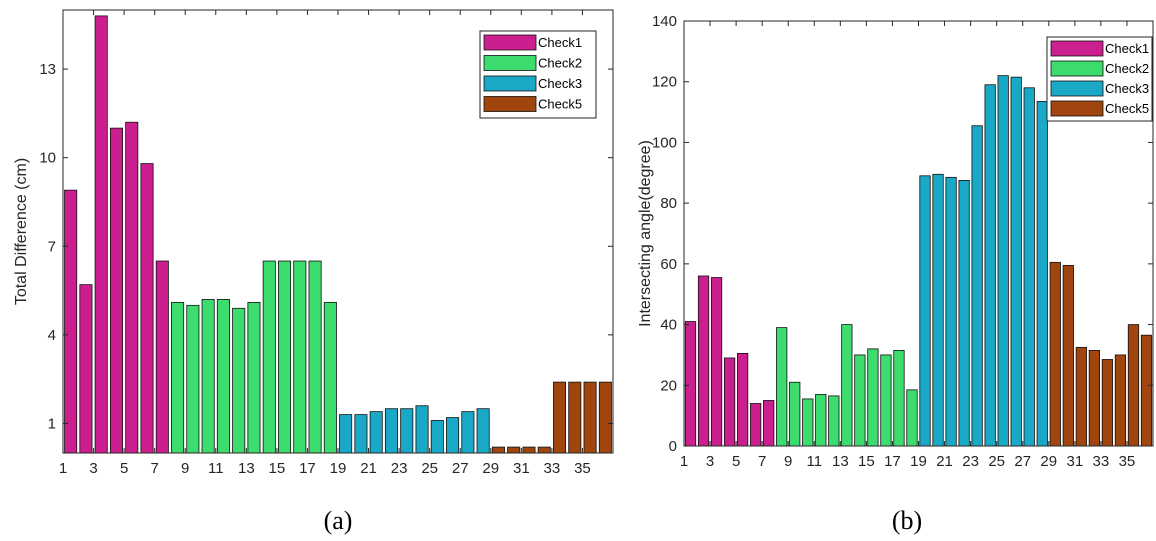  Describe the element at coordinates (668, 385) in the screenshot. I see `y-tick-label: 20` at that location.